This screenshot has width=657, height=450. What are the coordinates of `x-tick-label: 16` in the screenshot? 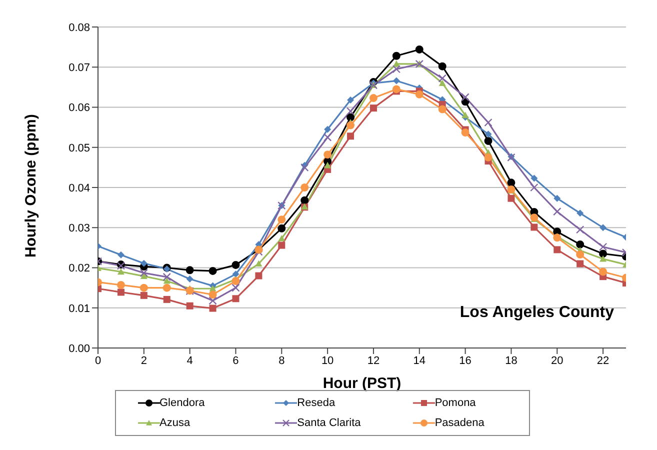 It's located at (465, 360).